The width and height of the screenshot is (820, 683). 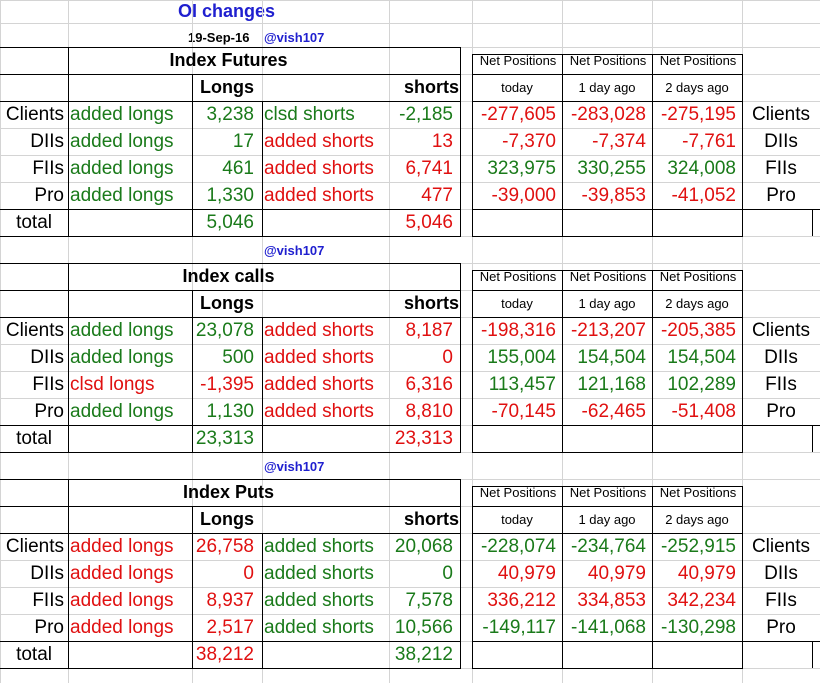 I want to click on total-short-value: 38,212, so click(x=423, y=654).